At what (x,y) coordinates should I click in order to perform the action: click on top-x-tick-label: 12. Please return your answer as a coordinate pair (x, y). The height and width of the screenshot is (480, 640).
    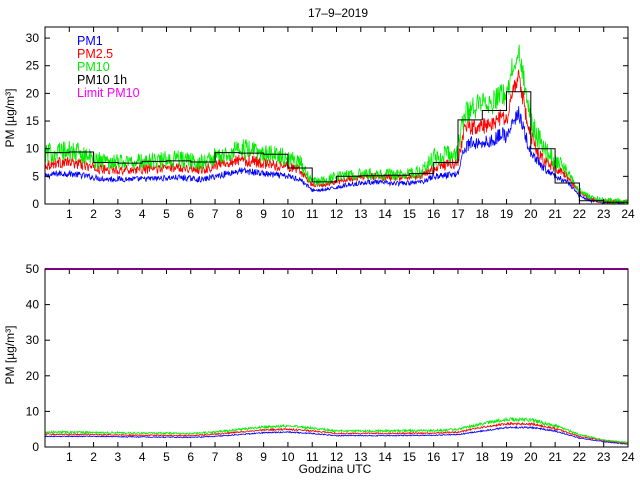
    Looking at the image, I should click on (337, 214).